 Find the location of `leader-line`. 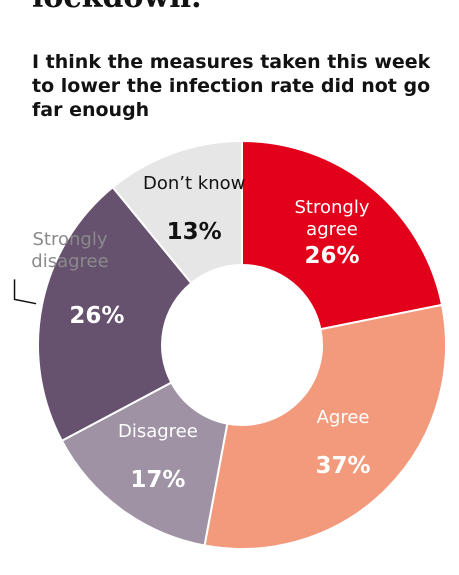

leader-line is located at coordinates (25, 292).